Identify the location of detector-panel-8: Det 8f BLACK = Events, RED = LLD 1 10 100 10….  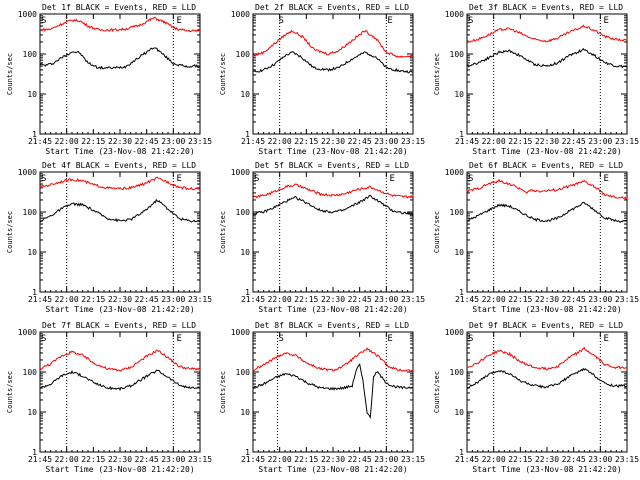
(322, 397).